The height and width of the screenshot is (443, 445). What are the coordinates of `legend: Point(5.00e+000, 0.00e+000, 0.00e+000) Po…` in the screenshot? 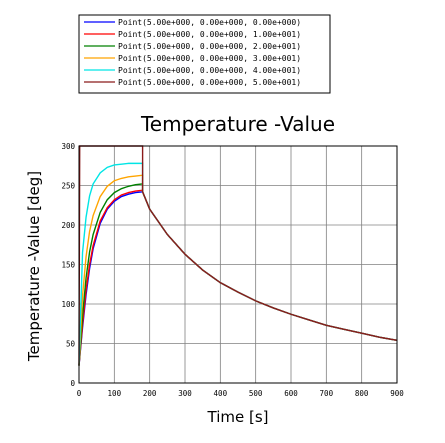 It's located at (204, 54).